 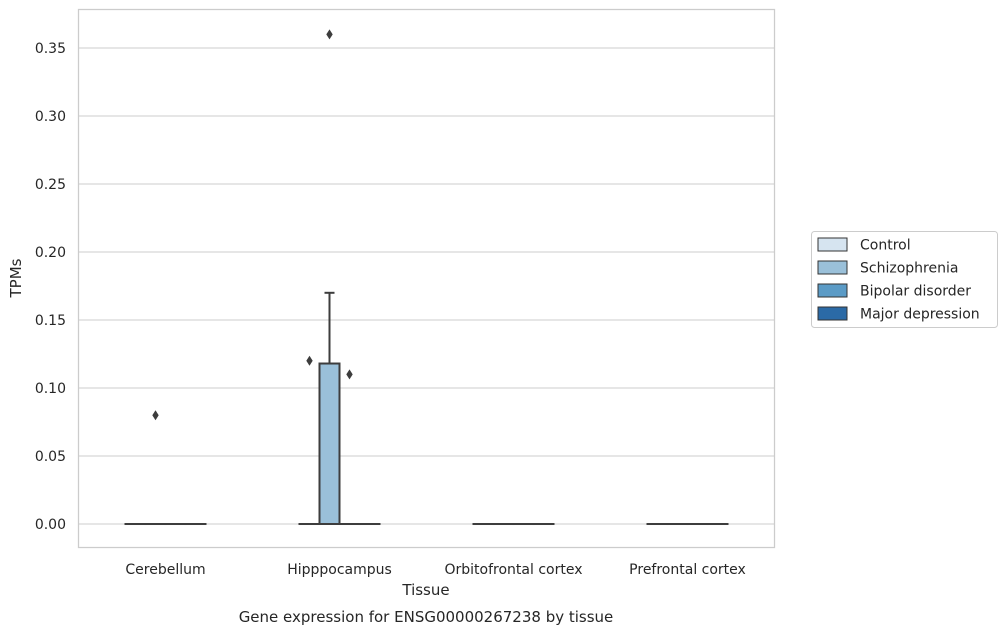 What do you see at coordinates (50, 117) in the screenshot?
I see `y-tick-label: 0.30` at bounding box center [50, 117].